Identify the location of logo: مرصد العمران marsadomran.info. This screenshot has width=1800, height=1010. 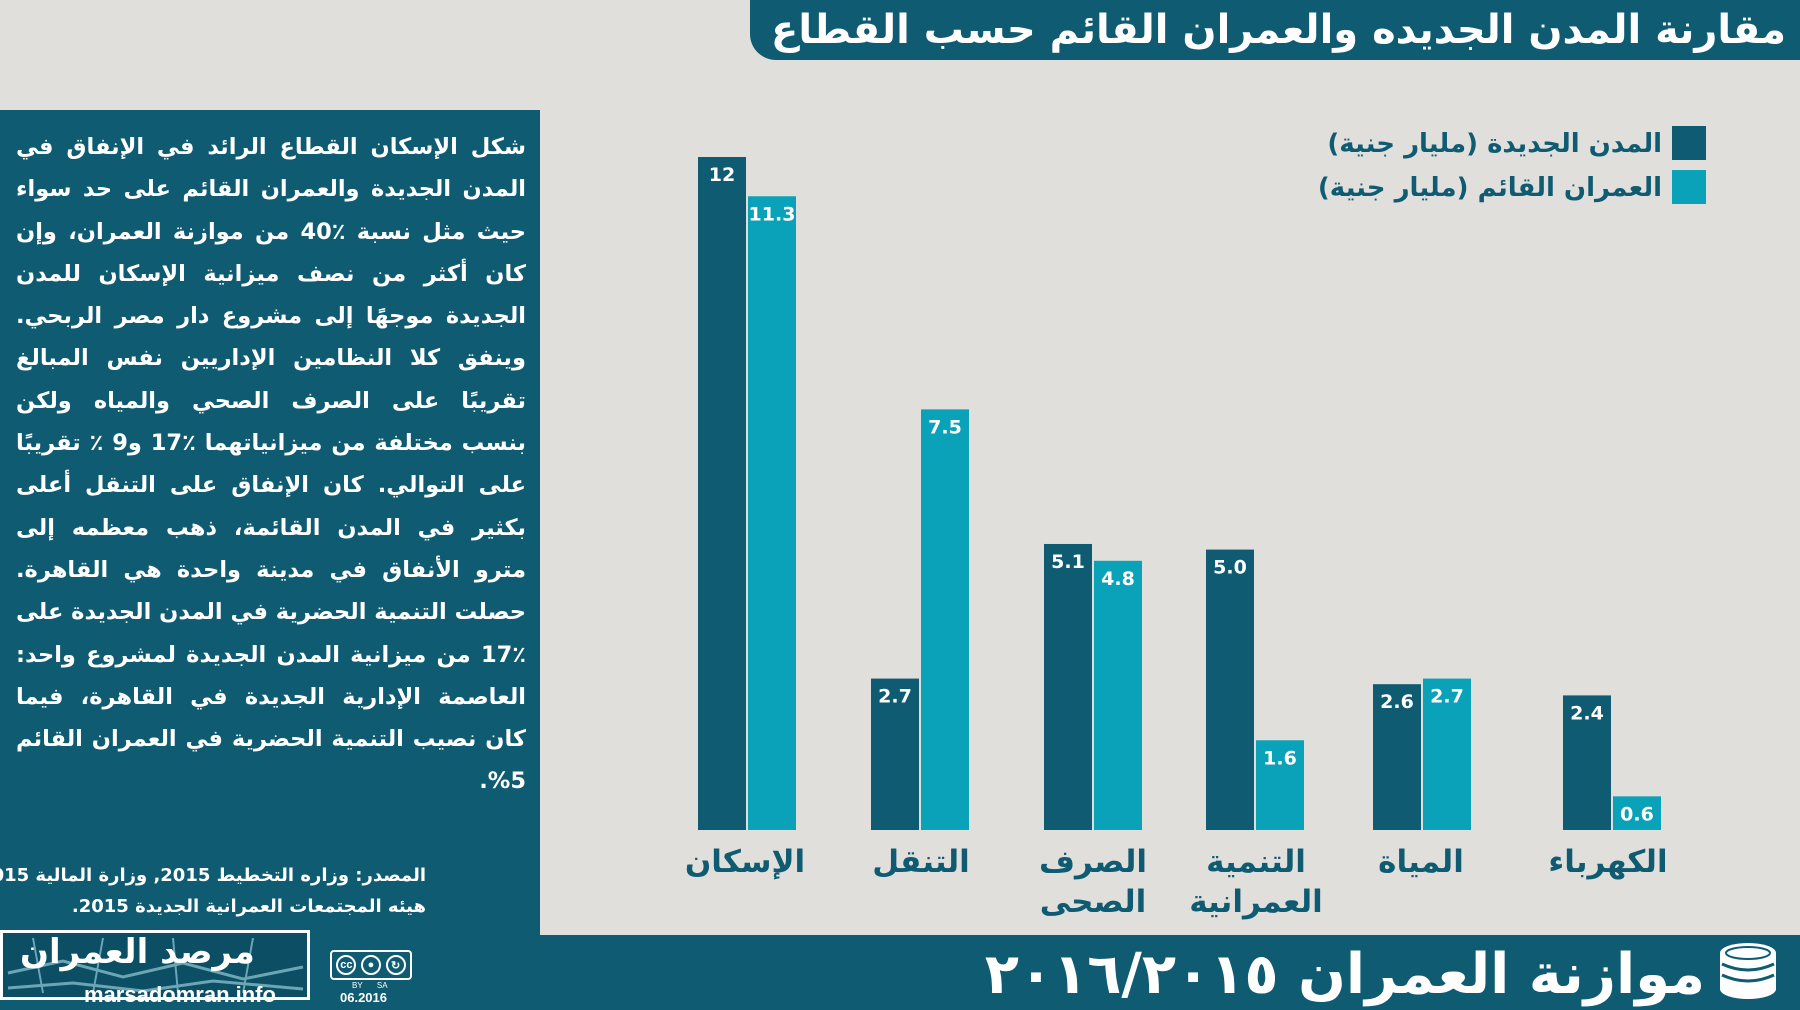
(160, 970).